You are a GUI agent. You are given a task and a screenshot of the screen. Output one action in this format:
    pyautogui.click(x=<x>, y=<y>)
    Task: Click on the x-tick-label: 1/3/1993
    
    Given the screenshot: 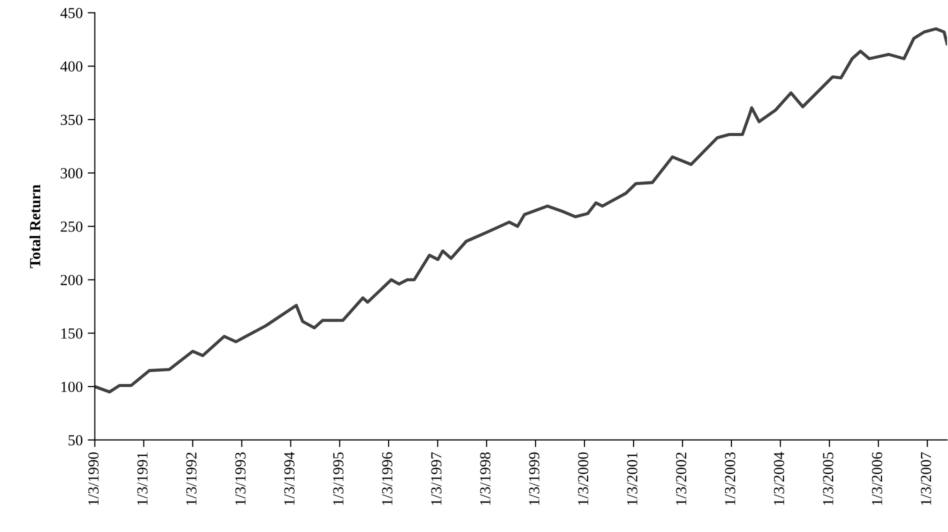 What is the action you would take?
    pyautogui.click(x=240, y=478)
    